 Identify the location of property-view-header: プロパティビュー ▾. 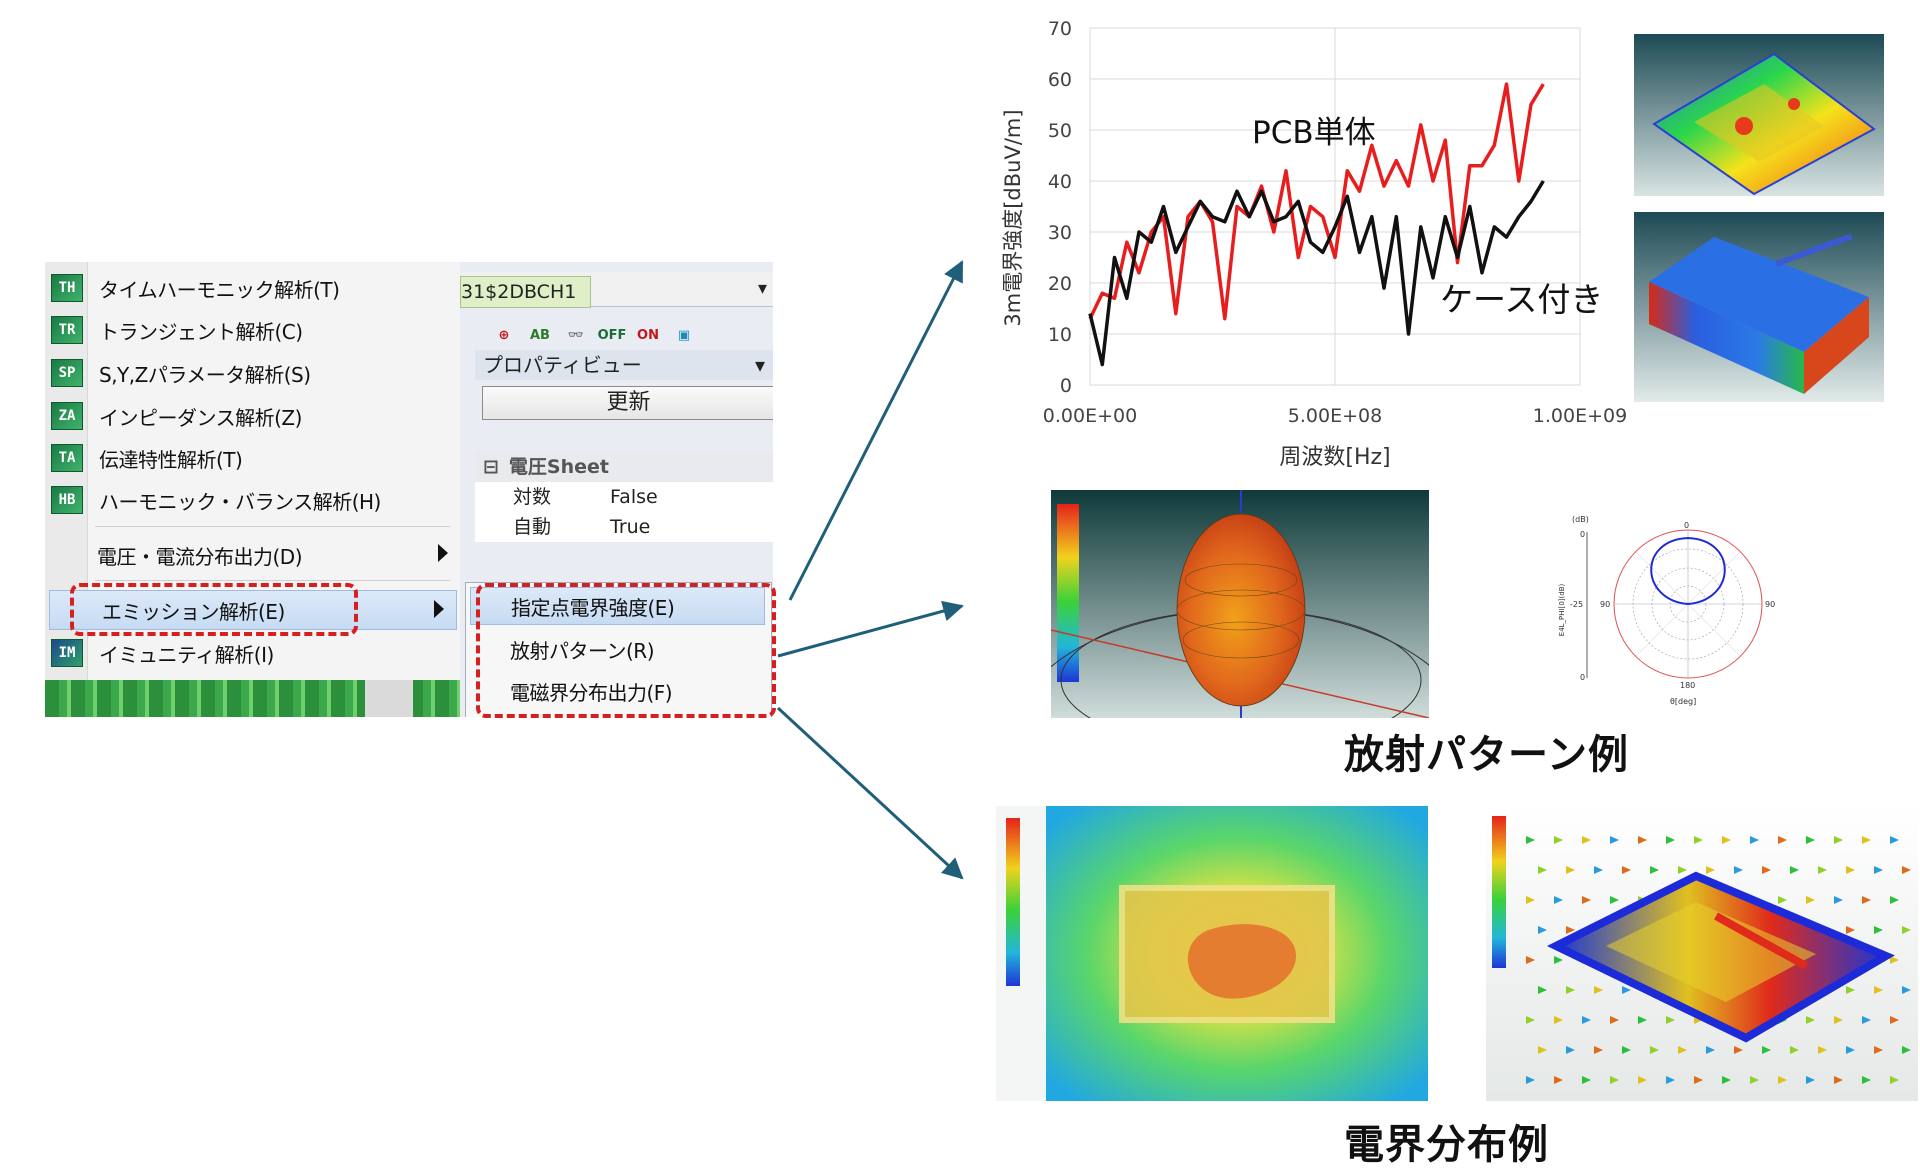
(624, 365).